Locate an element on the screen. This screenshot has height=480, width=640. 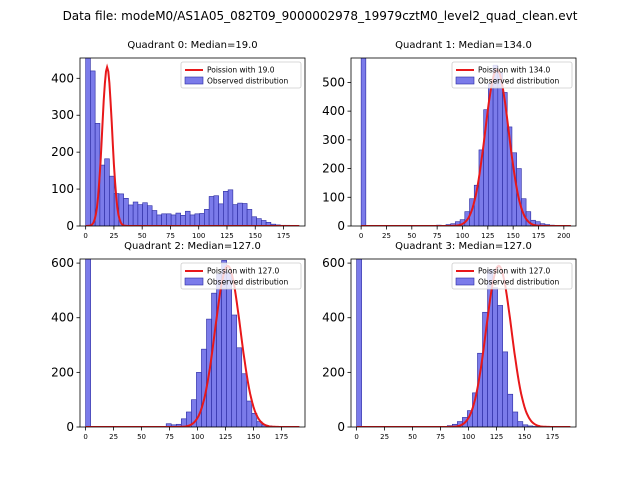
y-tick-label: 0 is located at coordinates (70, 226).